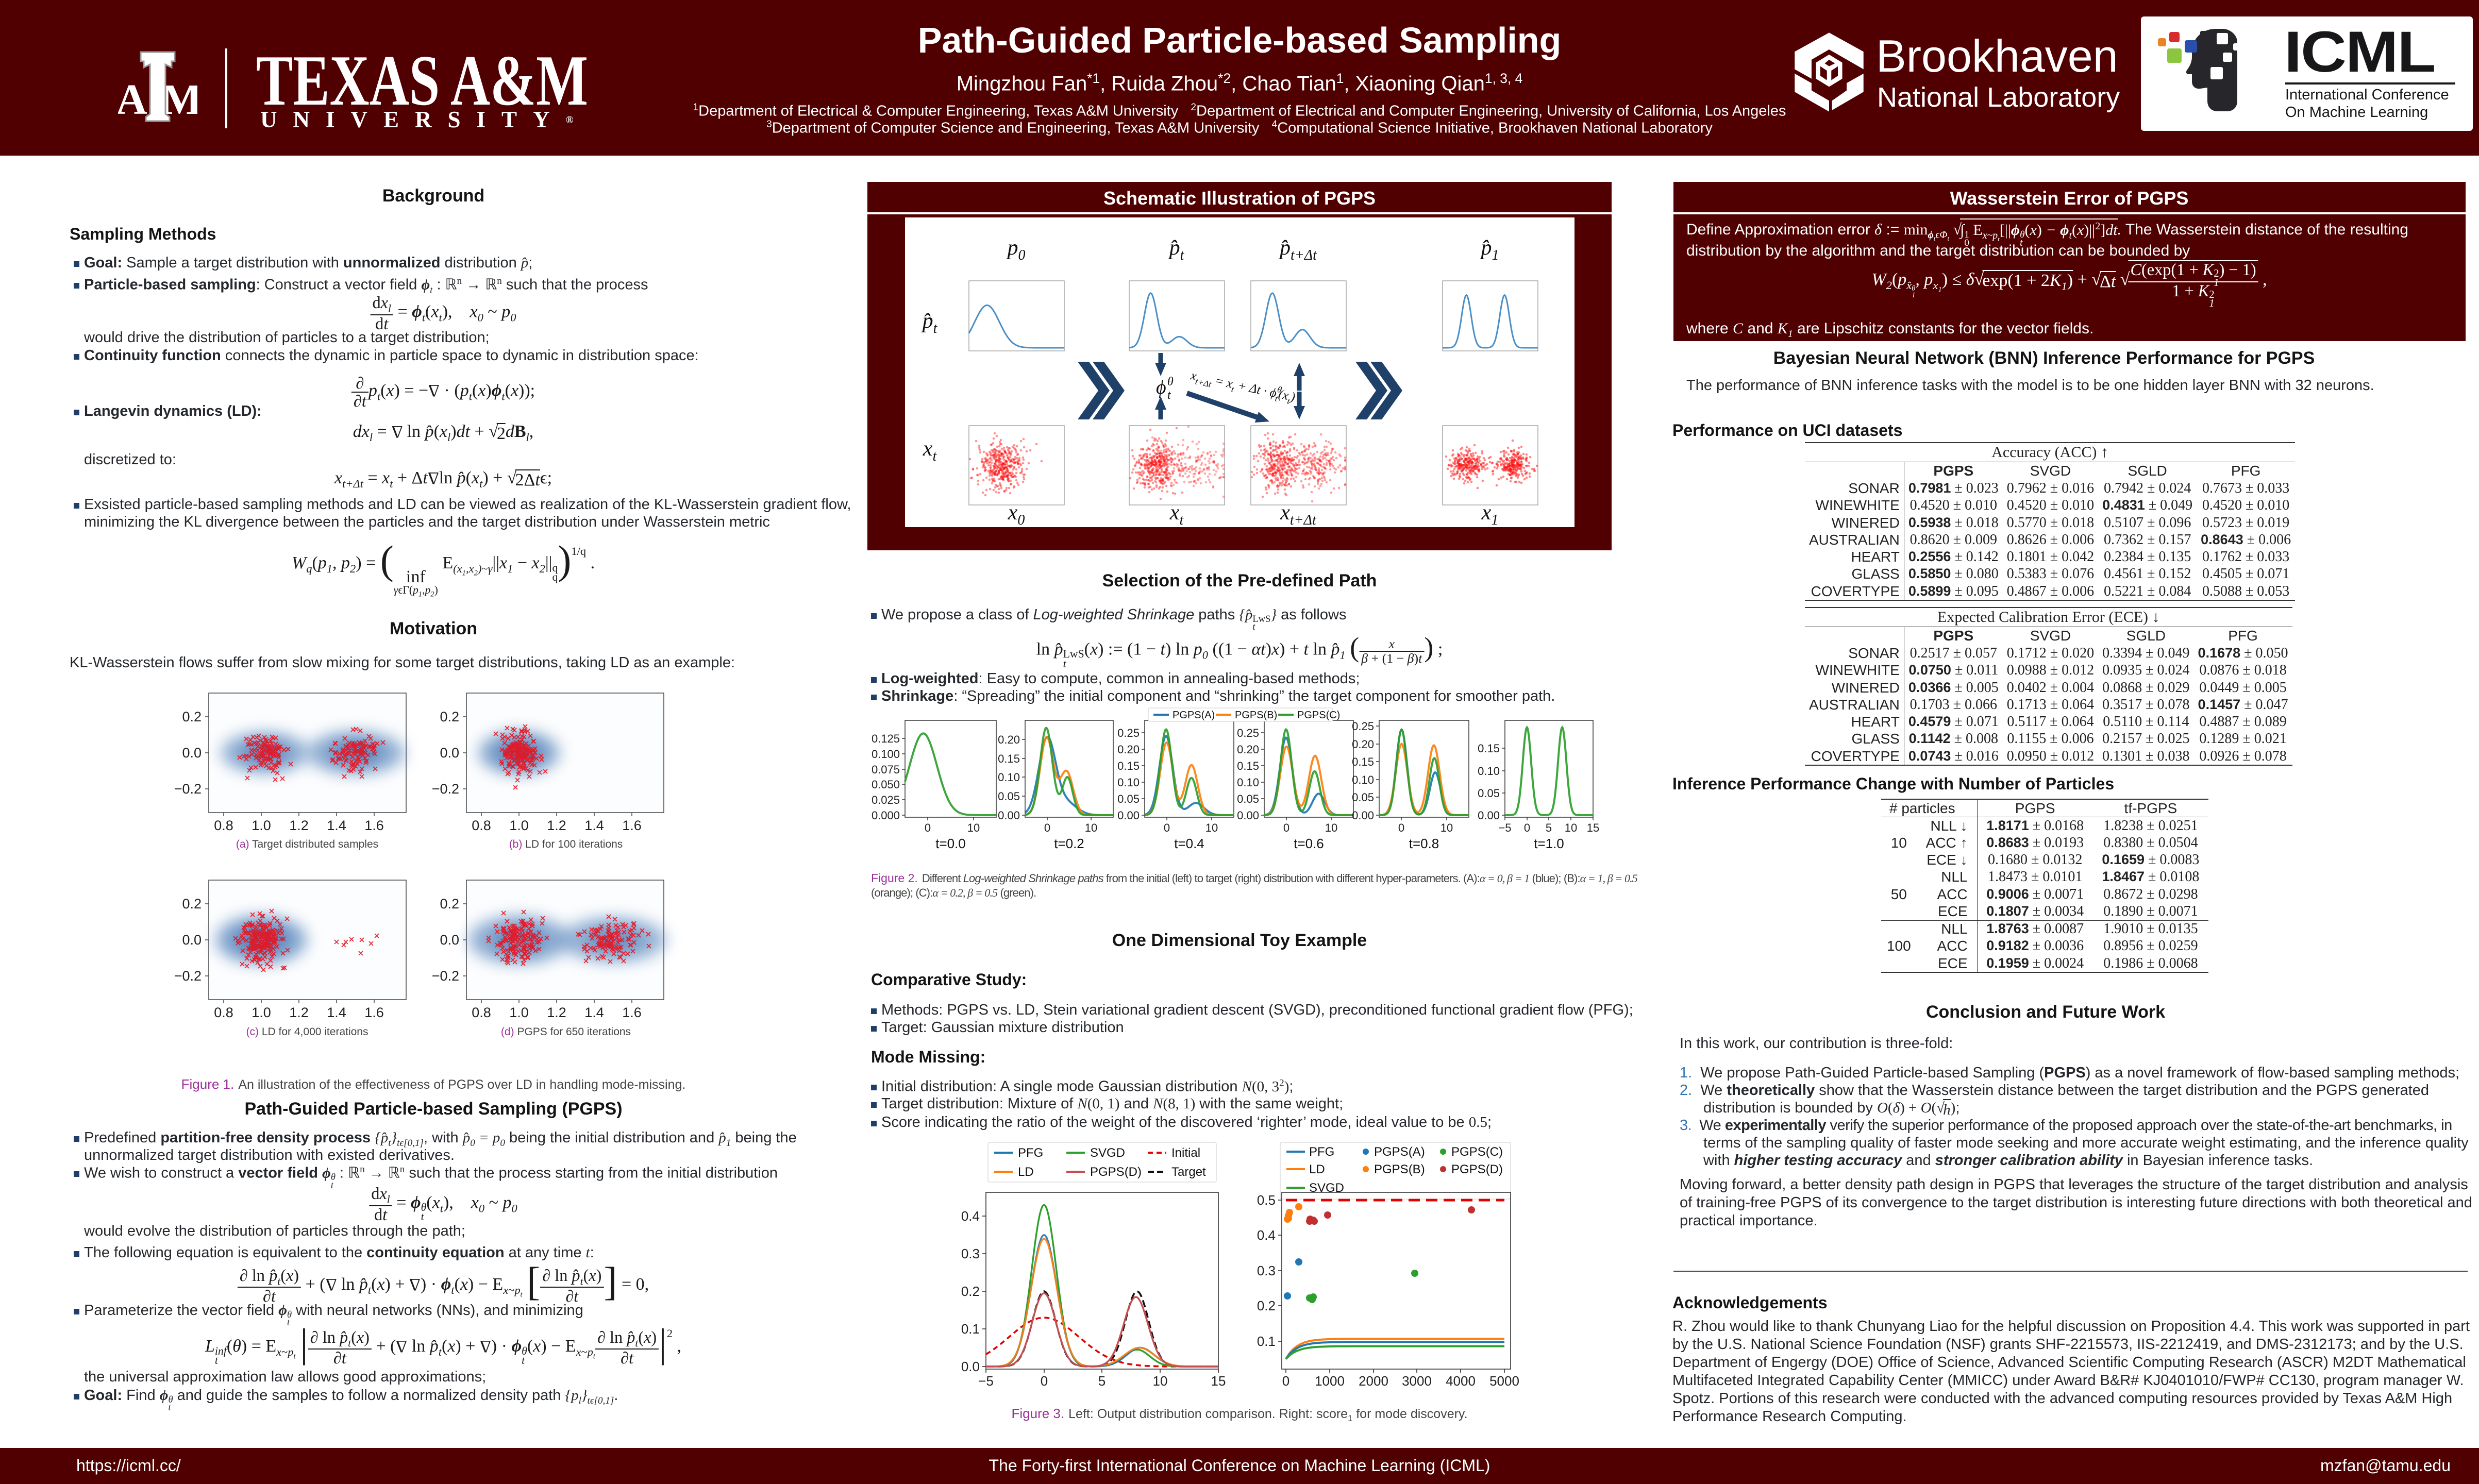  Describe the element at coordinates (1266, 1200) in the screenshot. I see `svg-text: 0.5` at that location.